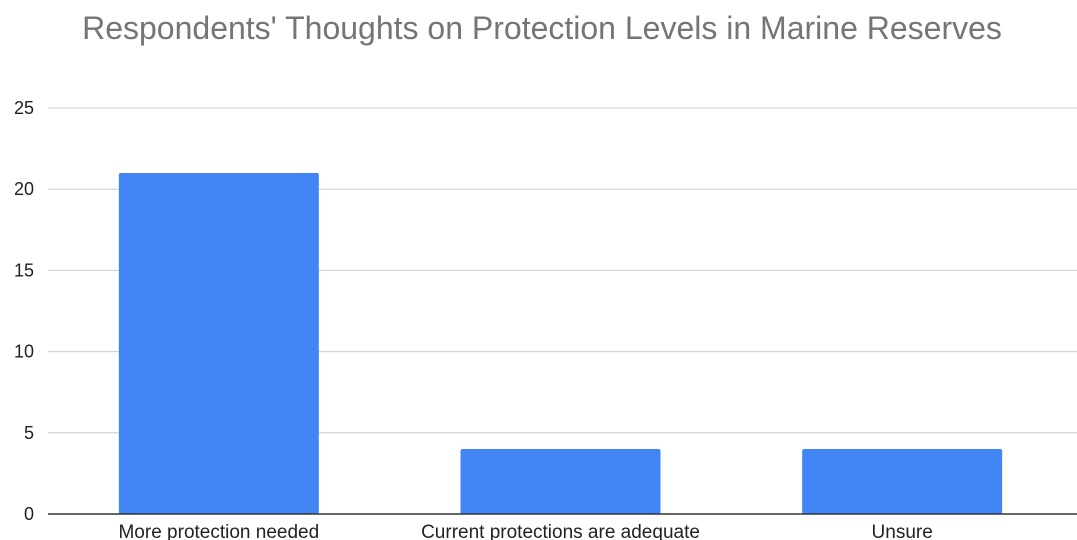  What do you see at coordinates (902, 531) in the screenshot?
I see `x-tick-label: Unsure` at bounding box center [902, 531].